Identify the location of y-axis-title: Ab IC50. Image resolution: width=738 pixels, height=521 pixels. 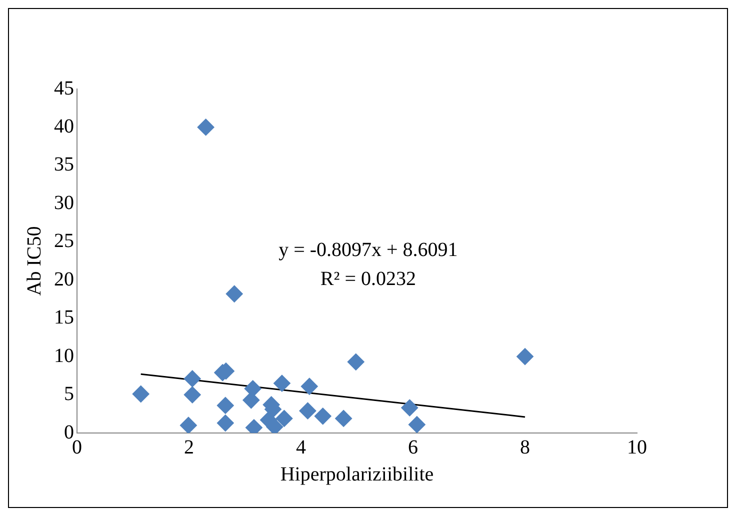
(34, 261).